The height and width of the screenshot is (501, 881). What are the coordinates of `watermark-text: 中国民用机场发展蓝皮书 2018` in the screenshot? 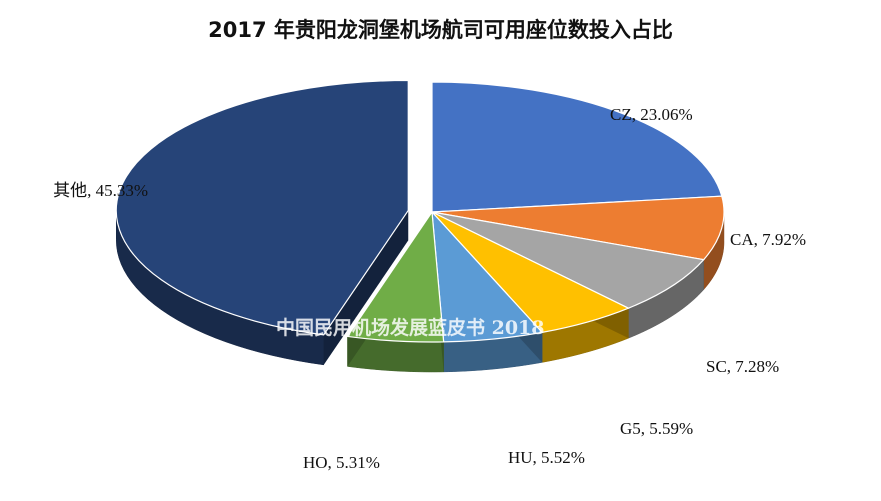 It's located at (410, 327).